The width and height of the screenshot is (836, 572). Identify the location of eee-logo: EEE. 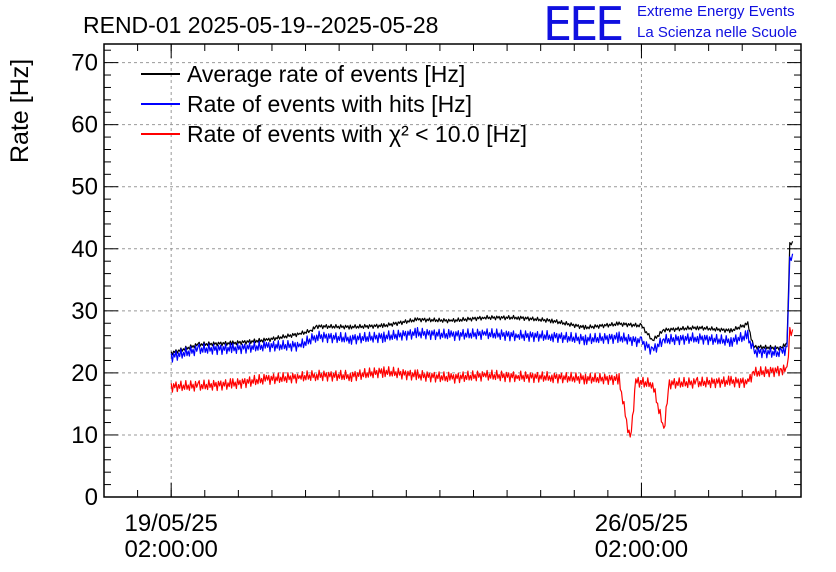
(583, 25).